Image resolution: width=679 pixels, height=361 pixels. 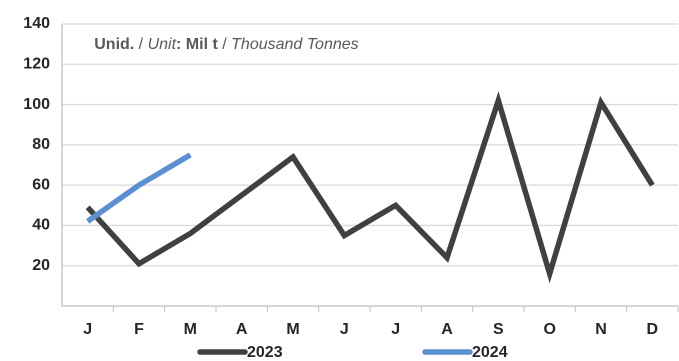 I want to click on x-tick-label: D, so click(x=653, y=329).